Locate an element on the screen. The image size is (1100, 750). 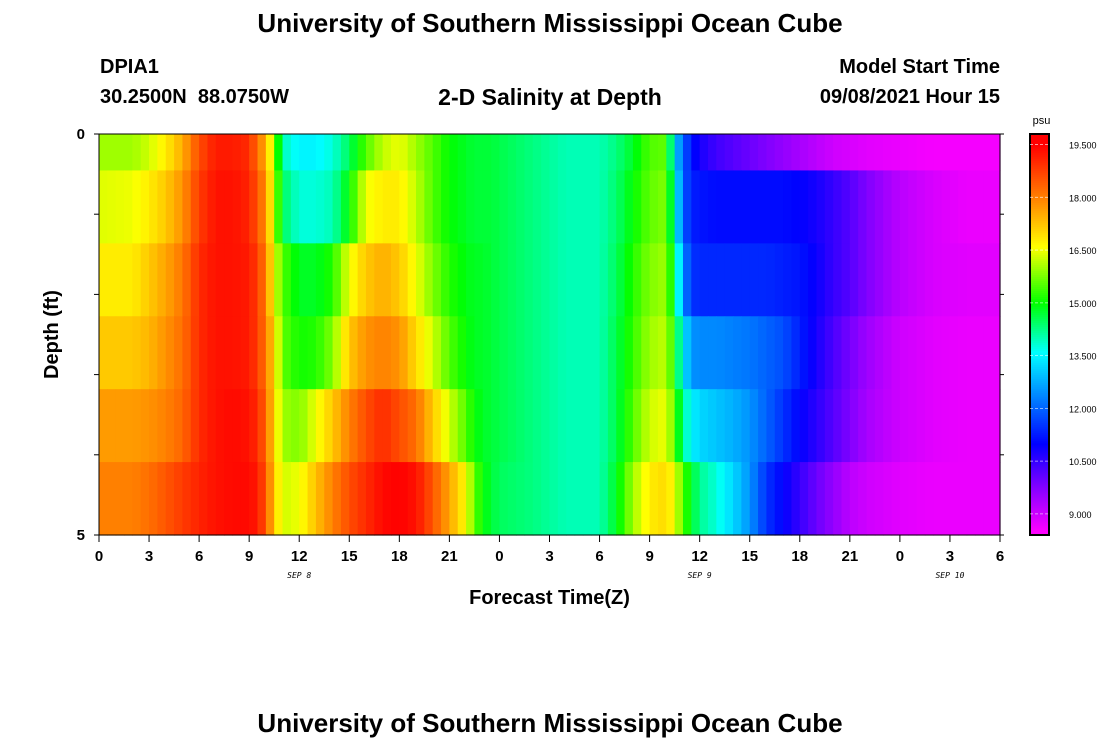
date-label: SEP 10 is located at coordinates (949, 575).